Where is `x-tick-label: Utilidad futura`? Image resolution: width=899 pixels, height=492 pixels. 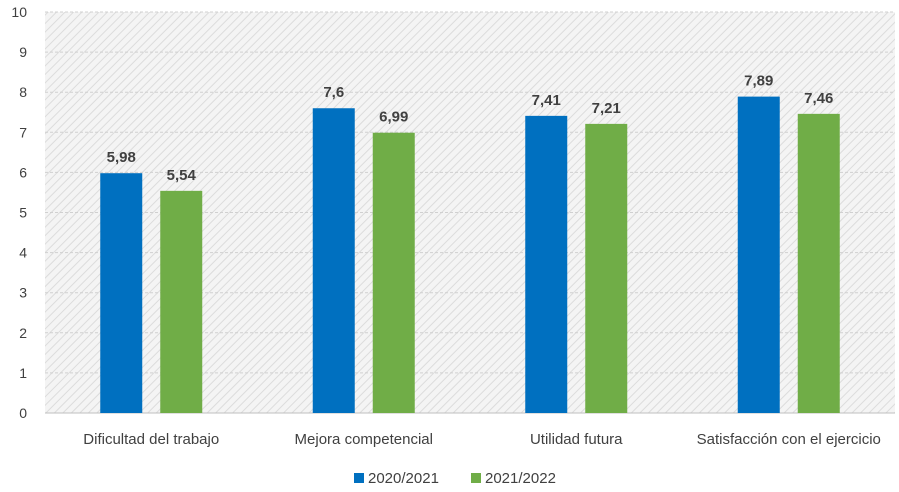
x-tick-label: Utilidad futura is located at coordinates (576, 439).